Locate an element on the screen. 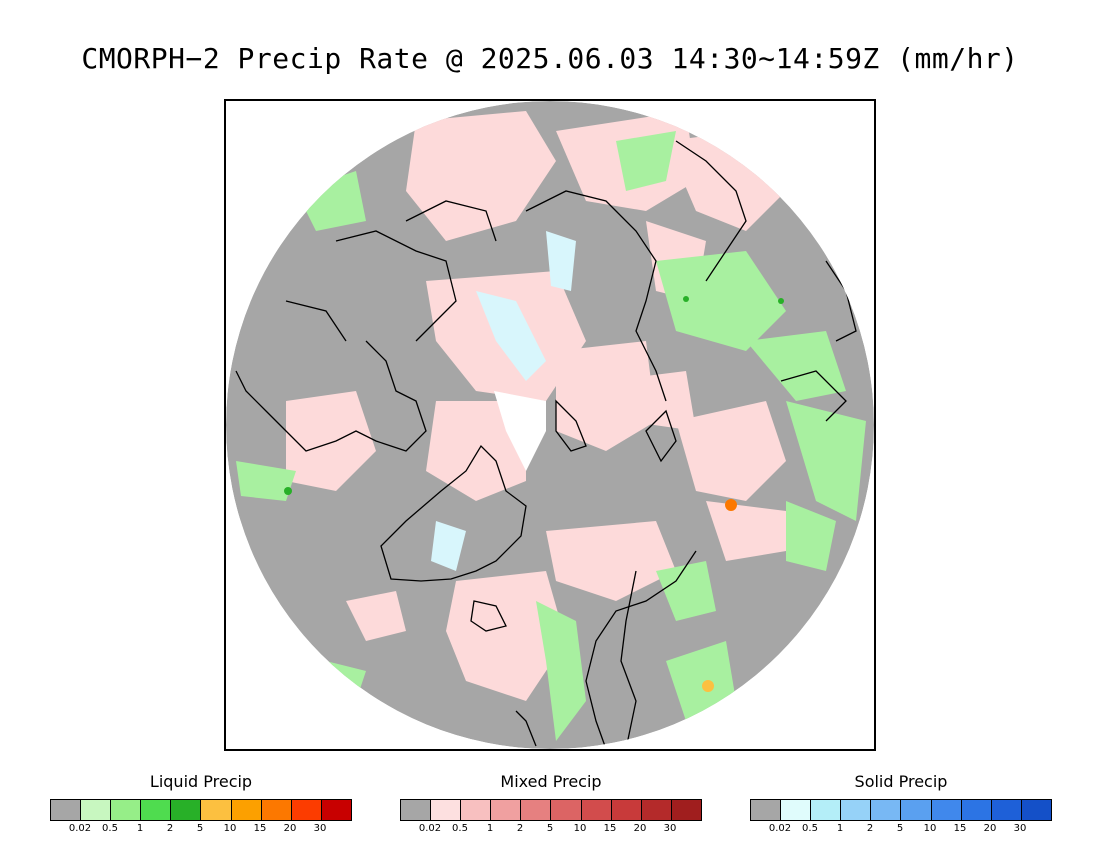 Image resolution: width=1100 pixels, height=850 pixels. legend-liquid-precip: Liquid Precip 0.02 0.5 1 2 5 10 15 20 30 is located at coordinates (201, 804).